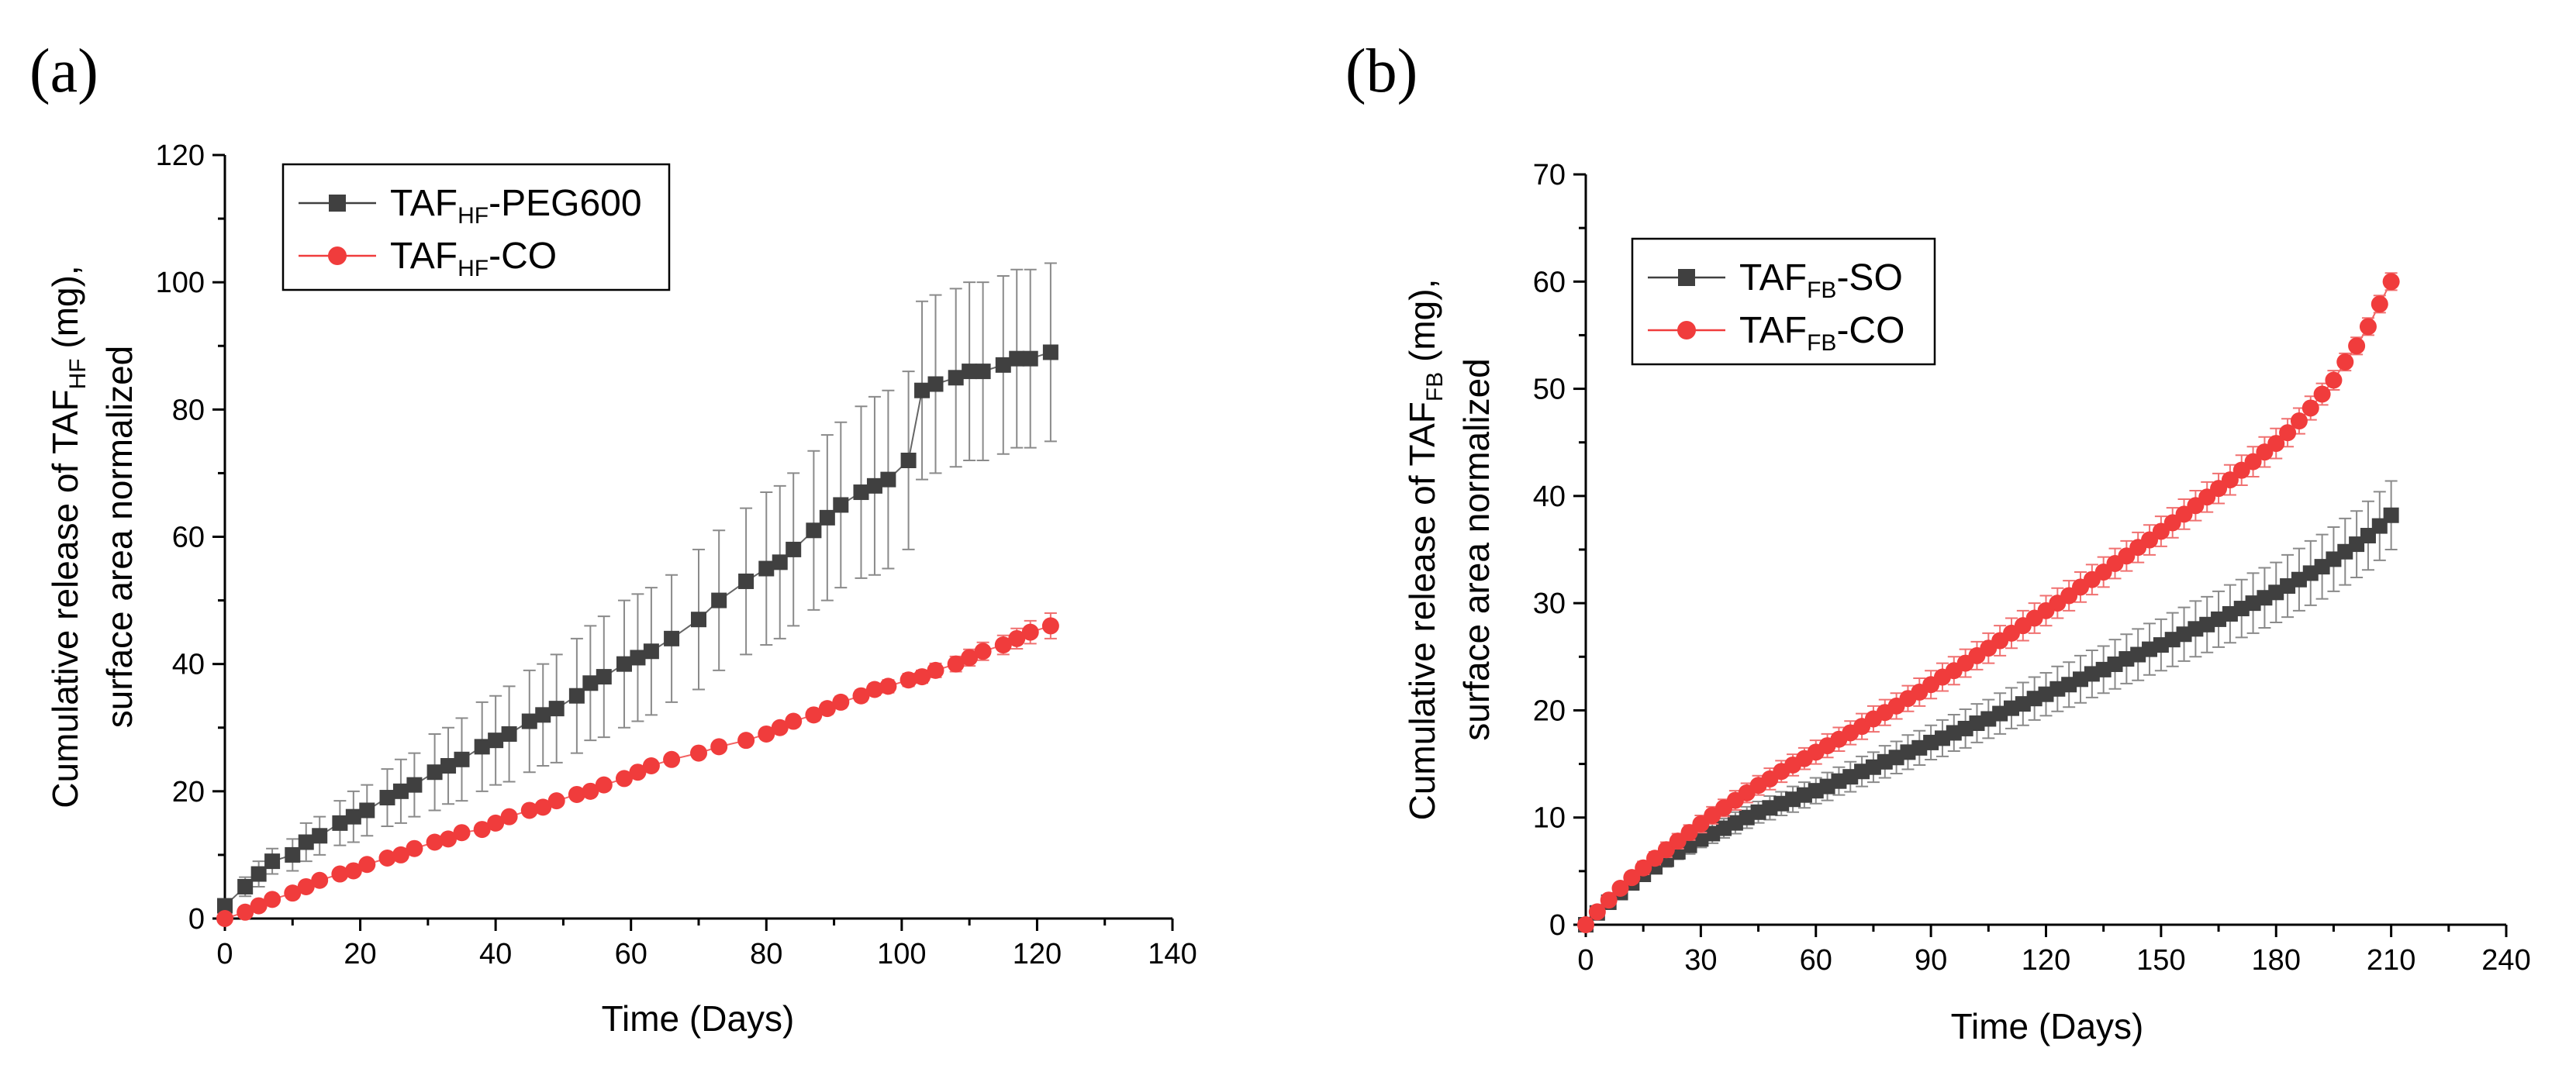  Describe the element at coordinates (1821, 280) in the screenshot. I see `legend-label: TAFFB-SO` at that location.